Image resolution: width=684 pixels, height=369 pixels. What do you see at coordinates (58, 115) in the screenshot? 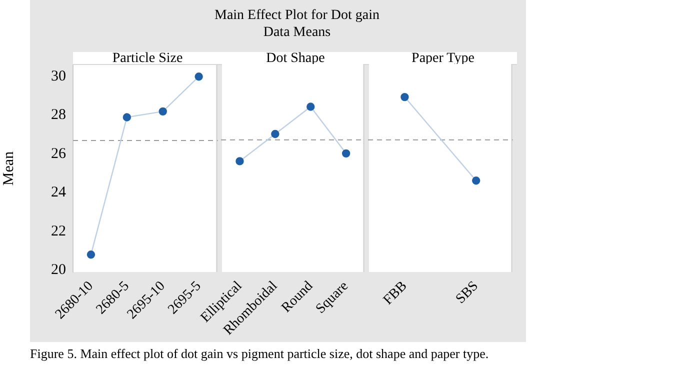
I see `y-tick-label: 28` at bounding box center [58, 115].